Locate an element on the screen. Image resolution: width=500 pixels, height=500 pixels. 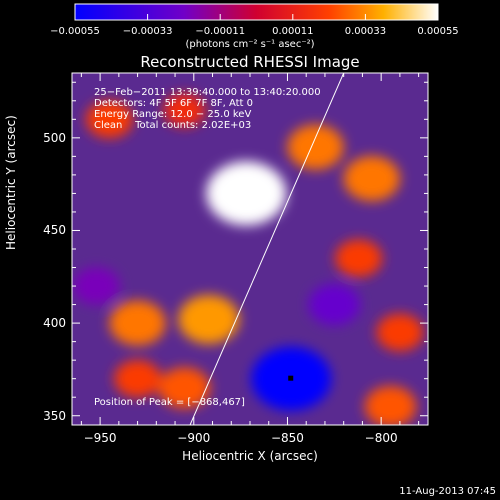
peak-position-label: Position of Peak = [−868,467] is located at coordinates (169, 402).